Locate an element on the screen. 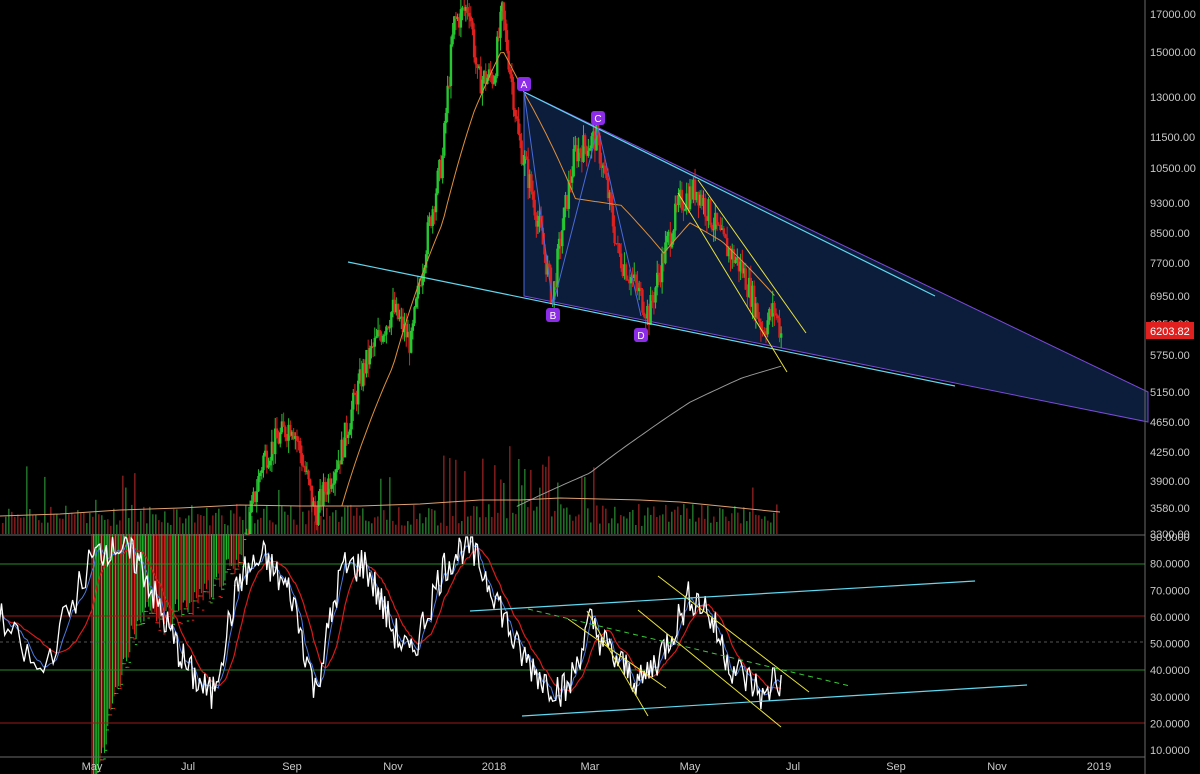 This screenshot has height=774, width=1200. price-tick-label: 8500.00 is located at coordinates (1170, 234).